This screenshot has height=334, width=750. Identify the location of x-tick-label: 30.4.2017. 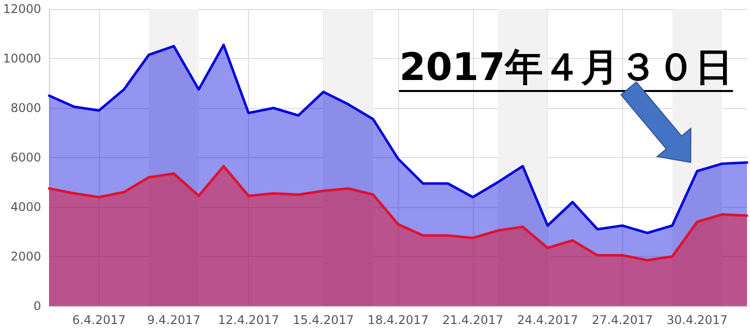
(697, 320).